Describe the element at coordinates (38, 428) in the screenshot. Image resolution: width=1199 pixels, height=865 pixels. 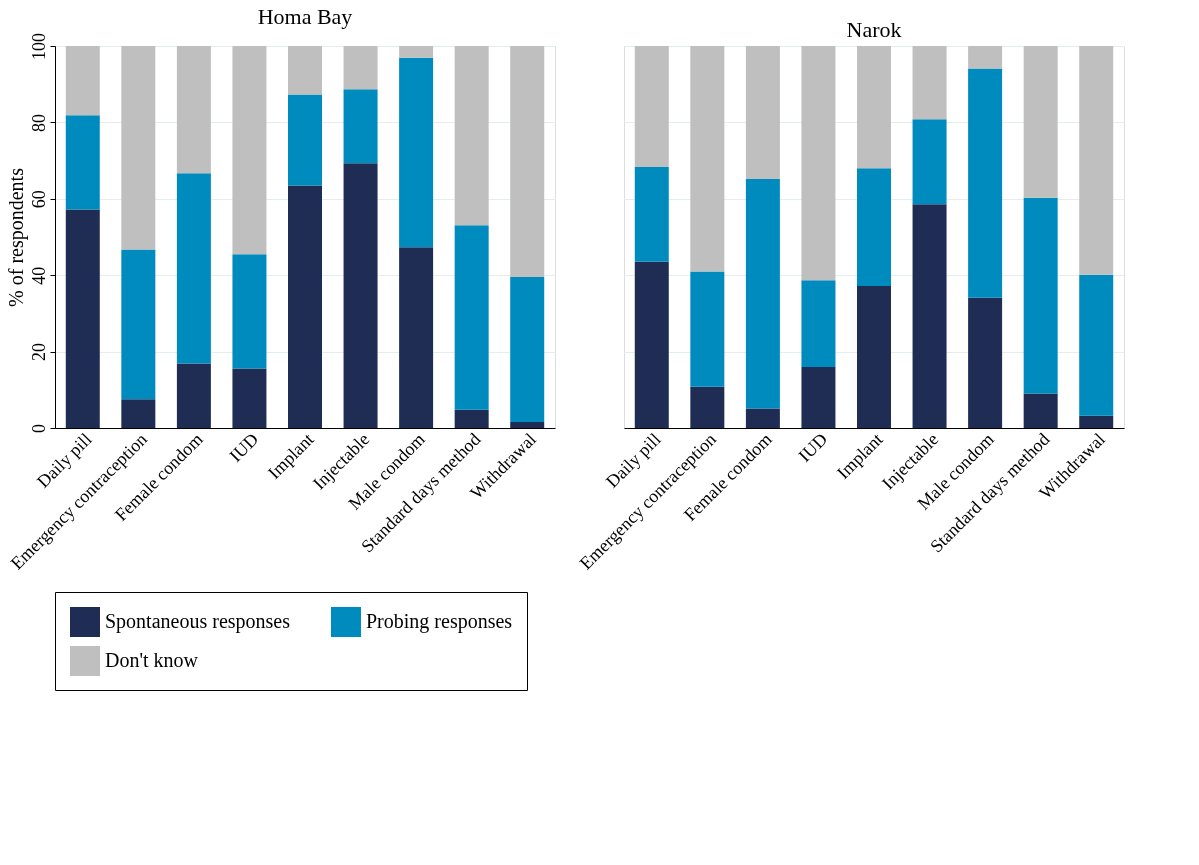
I see `y-tick-label: 0` at that location.